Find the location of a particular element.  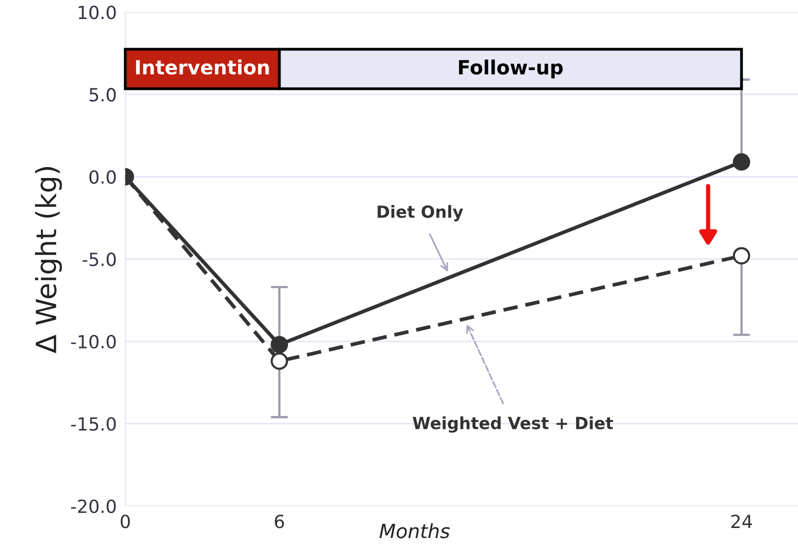

y-tick-label: 10.0 is located at coordinates (97, 13).